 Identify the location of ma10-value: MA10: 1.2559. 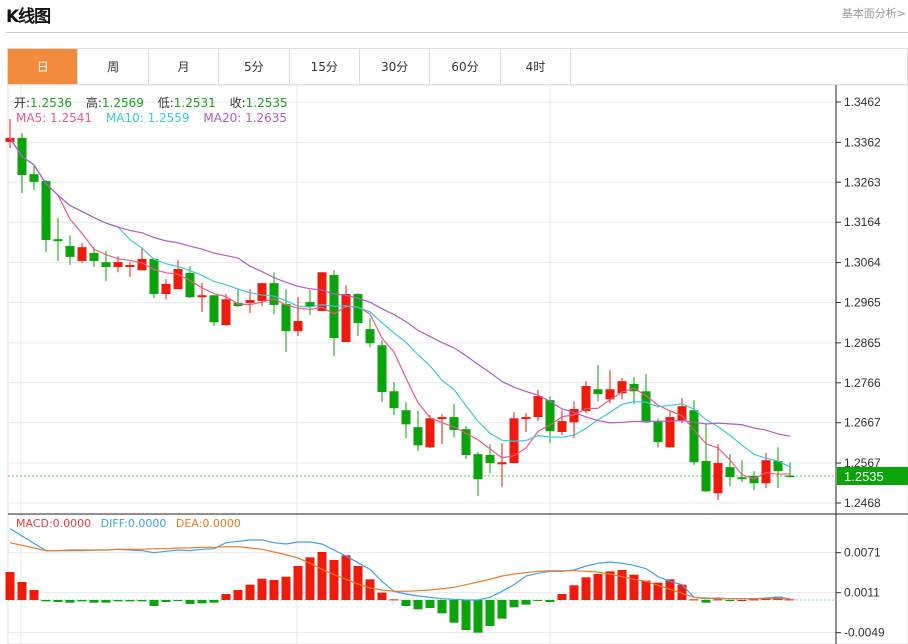
(147, 118).